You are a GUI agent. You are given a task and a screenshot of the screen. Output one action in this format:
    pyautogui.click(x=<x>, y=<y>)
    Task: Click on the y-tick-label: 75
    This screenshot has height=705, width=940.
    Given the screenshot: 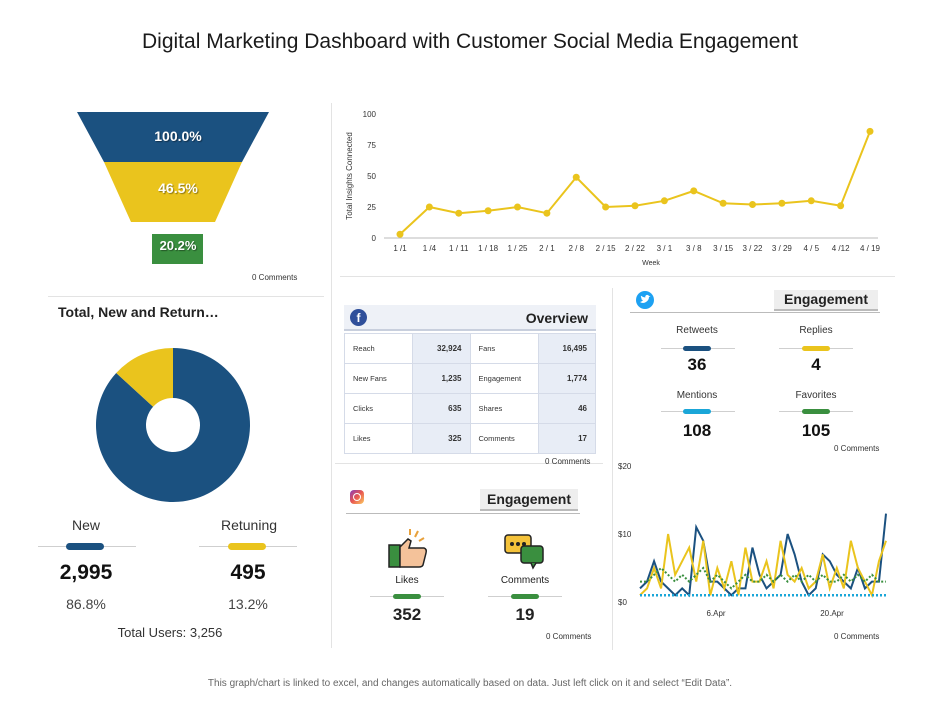 What is the action you would take?
    pyautogui.click(x=371, y=145)
    